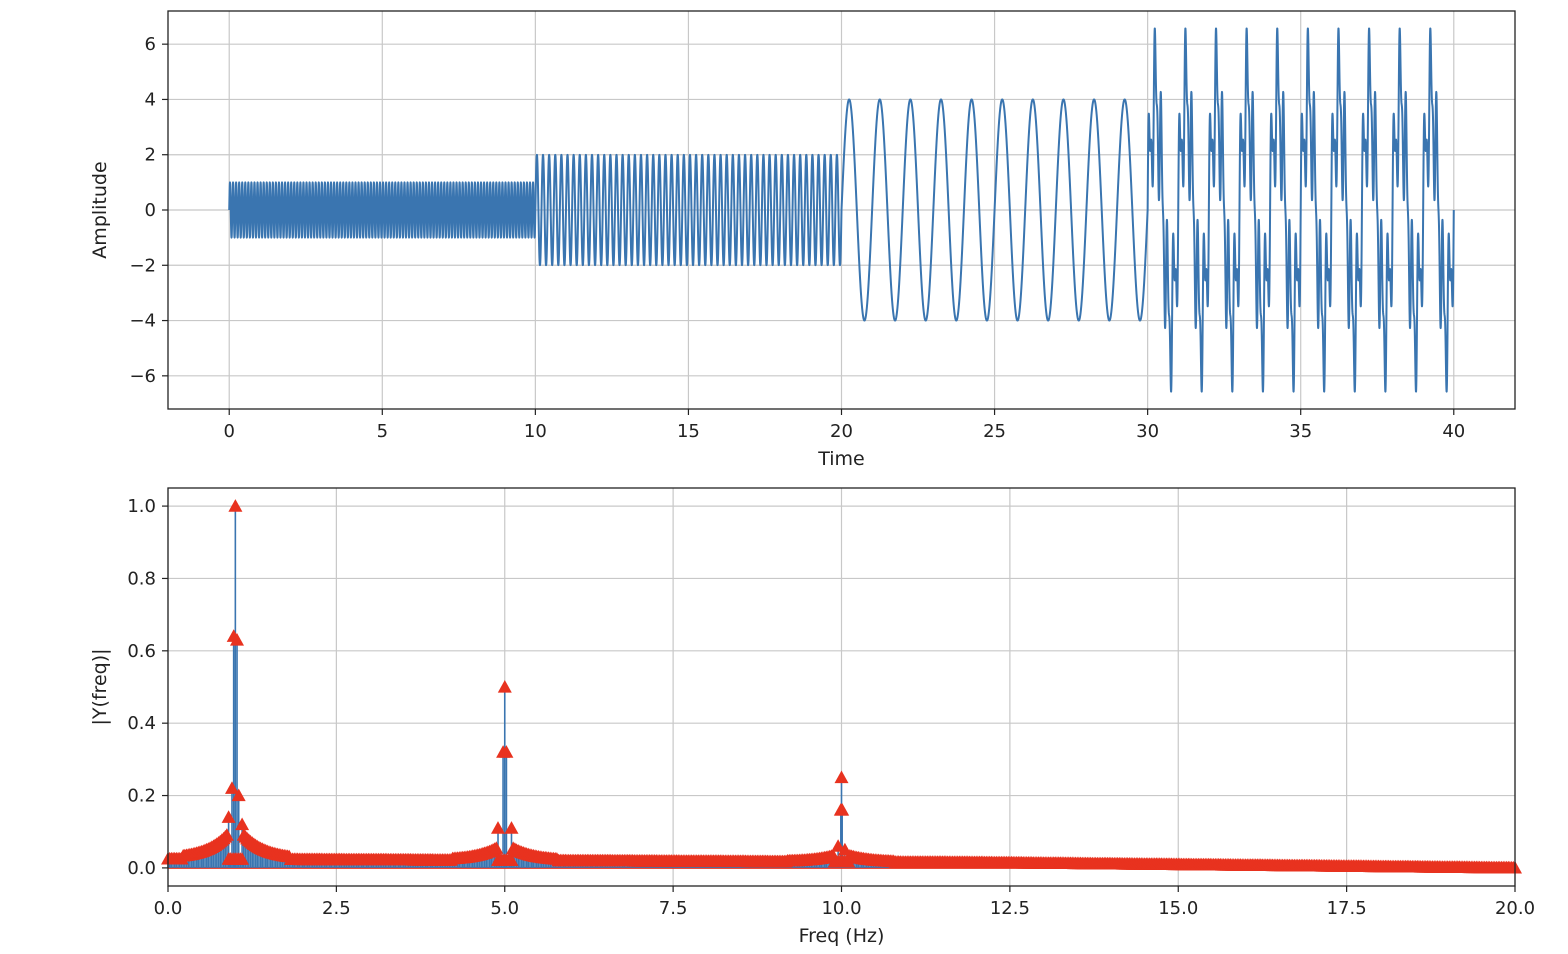  I want to click on y-tick-label: −6, so click(142, 376).